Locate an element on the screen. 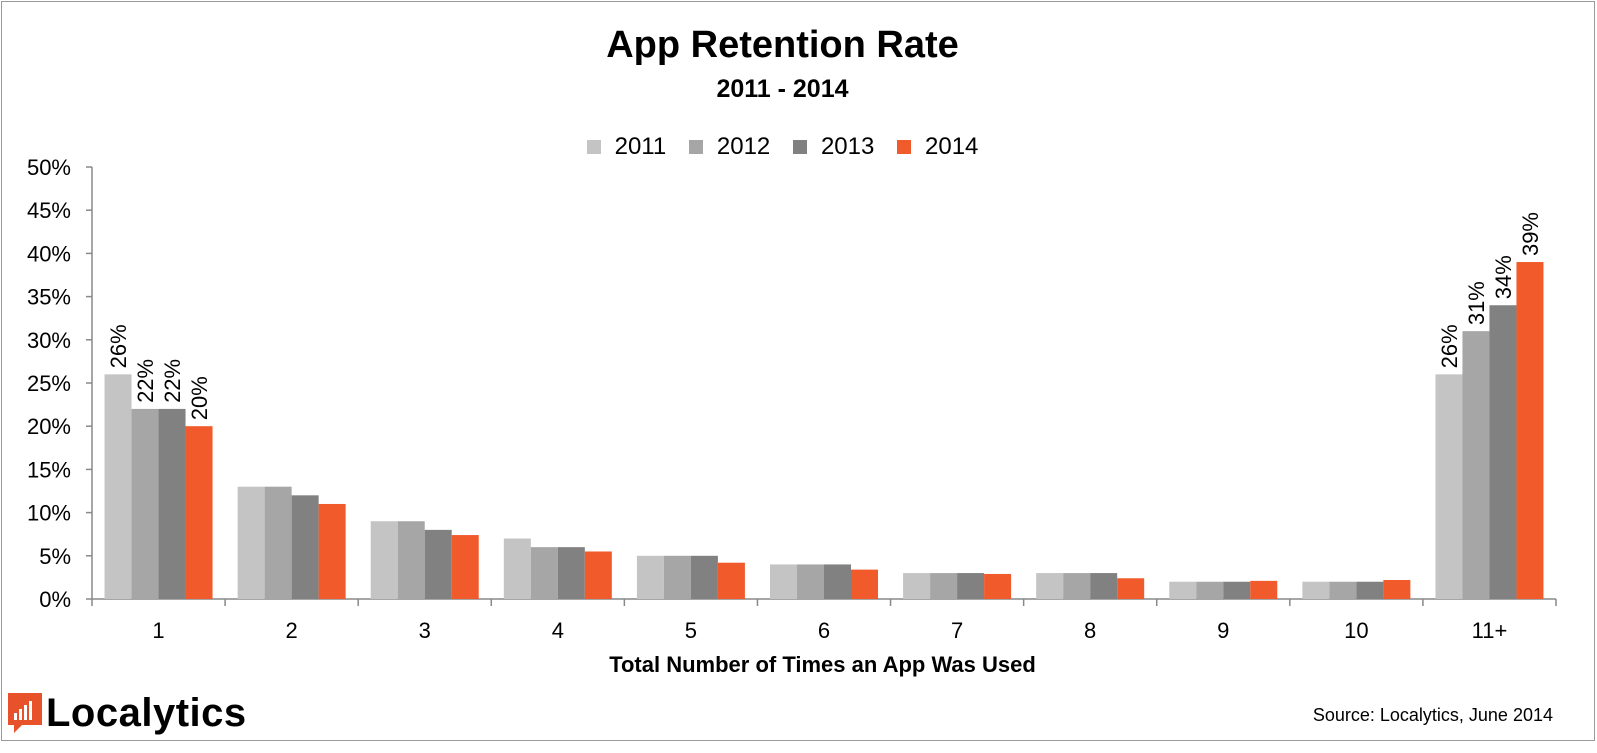 Image resolution: width=1597 pixels, height=753 pixels. localytics-logo-text: Localytics is located at coordinates (146, 713).